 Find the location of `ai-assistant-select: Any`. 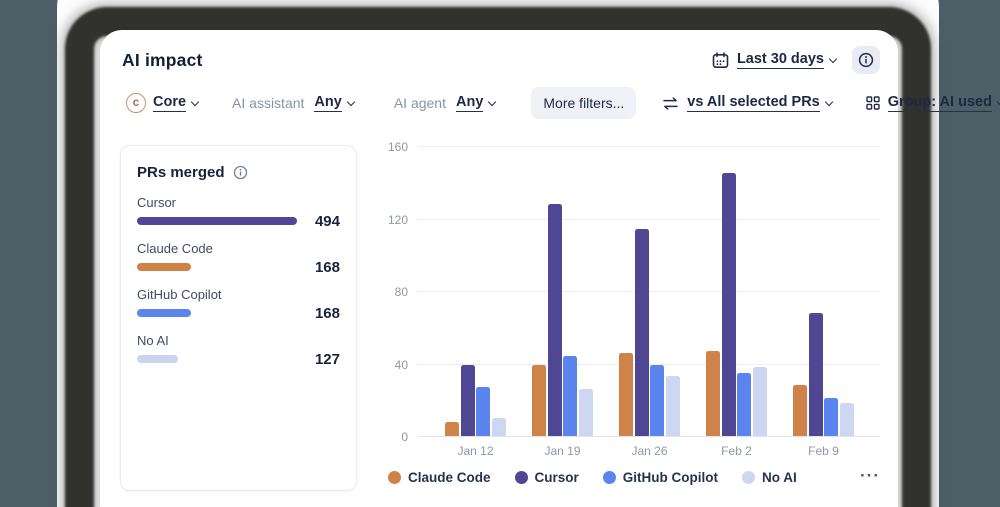

ai-assistant-select: Any is located at coordinates (328, 103).